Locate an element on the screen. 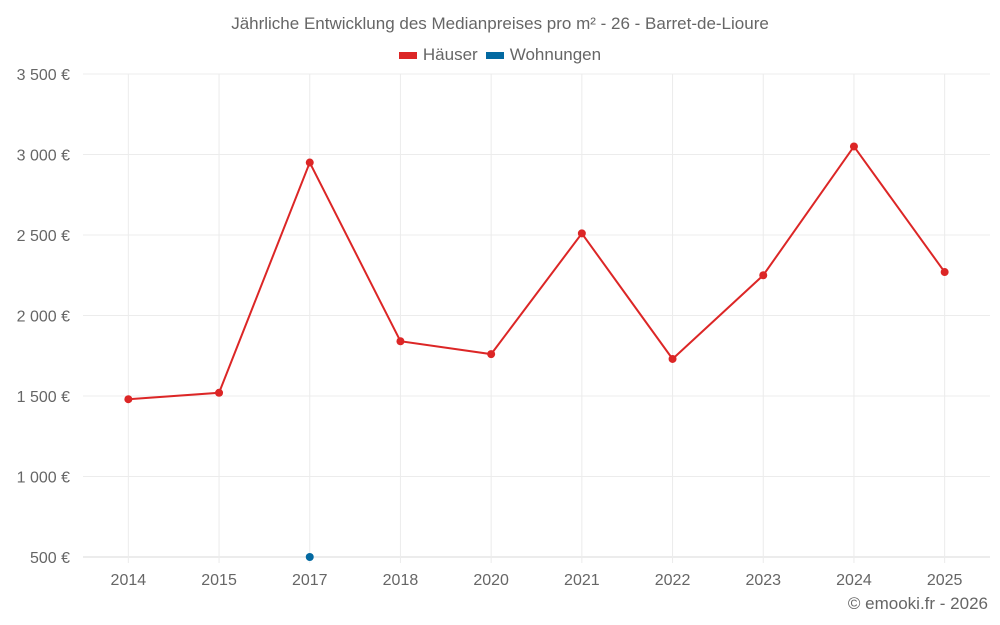 This screenshot has height=625, width=1000. y-tick-label: 1 000 € is located at coordinates (43, 478).